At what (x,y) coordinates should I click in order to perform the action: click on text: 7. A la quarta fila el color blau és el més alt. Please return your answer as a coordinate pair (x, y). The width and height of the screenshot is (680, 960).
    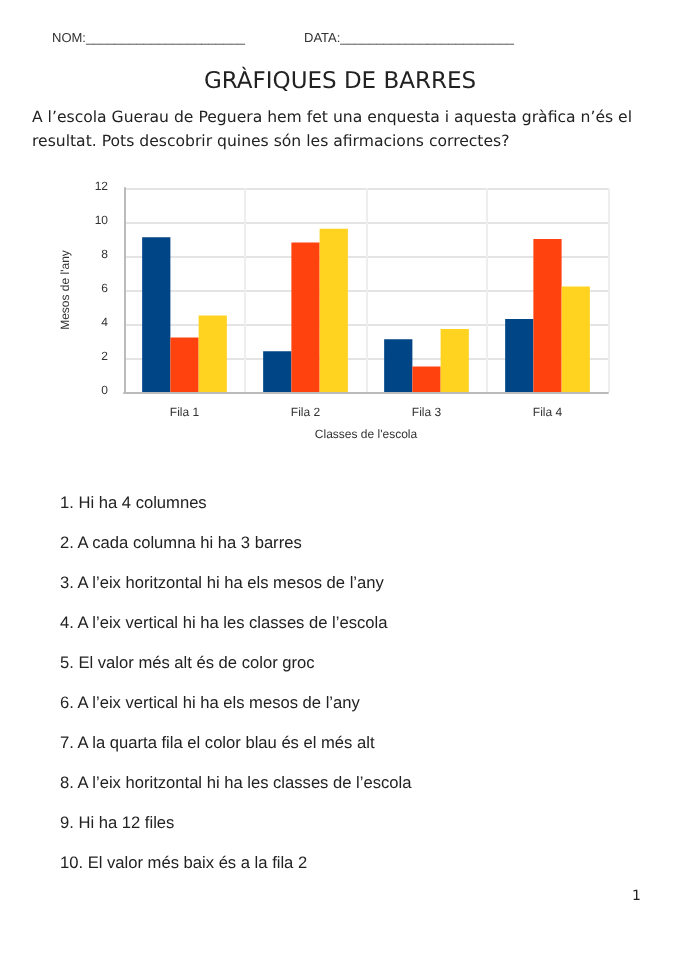
    Looking at the image, I should click on (218, 744).